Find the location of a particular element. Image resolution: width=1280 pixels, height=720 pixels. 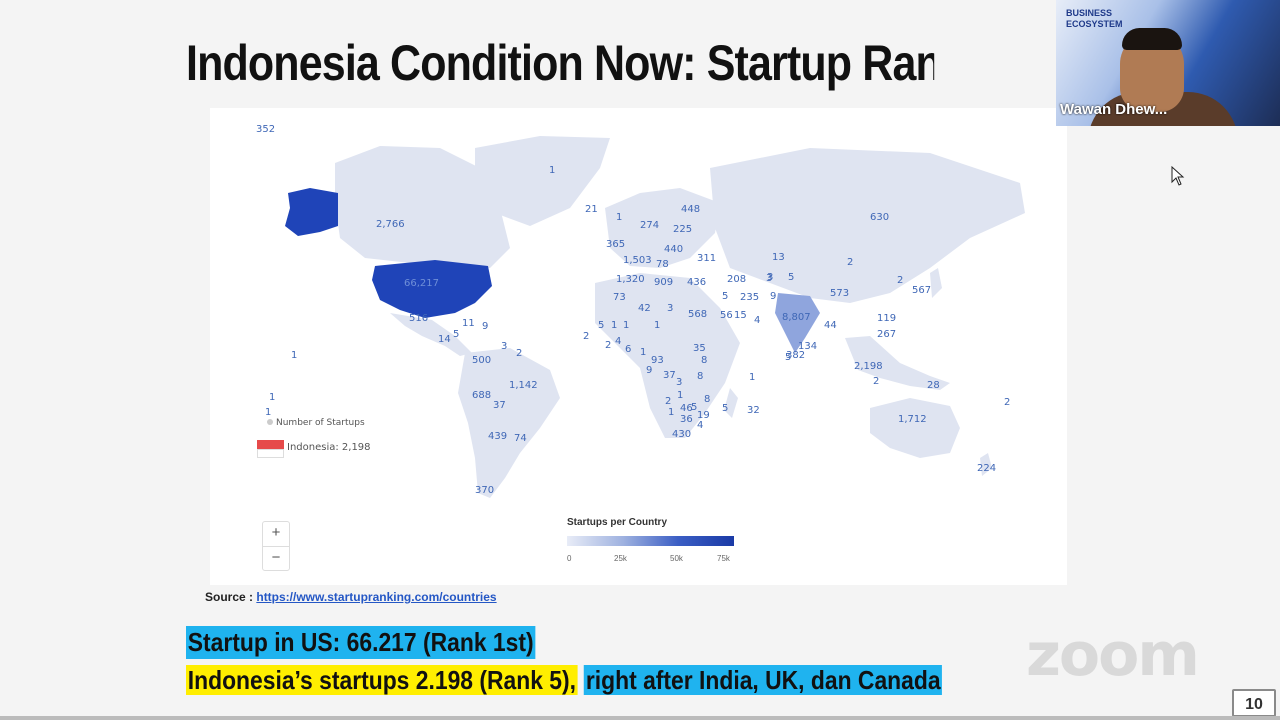

map-count-label: 134 is located at coordinates (808, 346).